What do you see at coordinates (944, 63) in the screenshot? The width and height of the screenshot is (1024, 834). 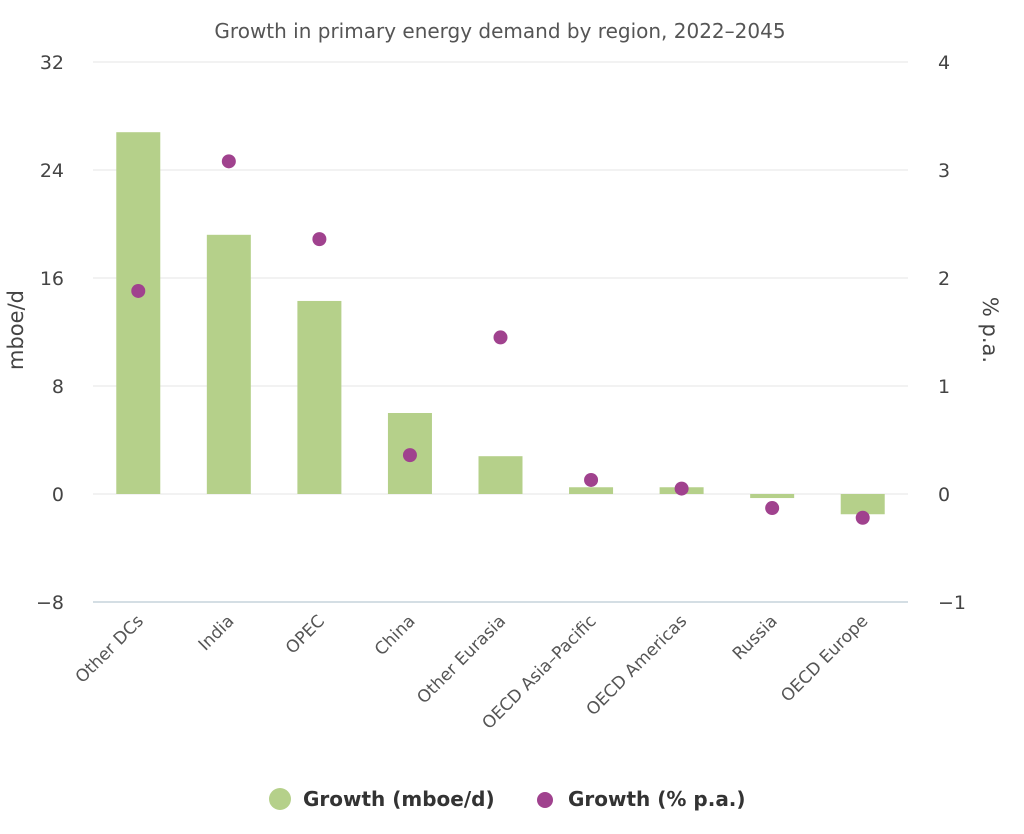 I see `right-tick-label: 4` at bounding box center [944, 63].